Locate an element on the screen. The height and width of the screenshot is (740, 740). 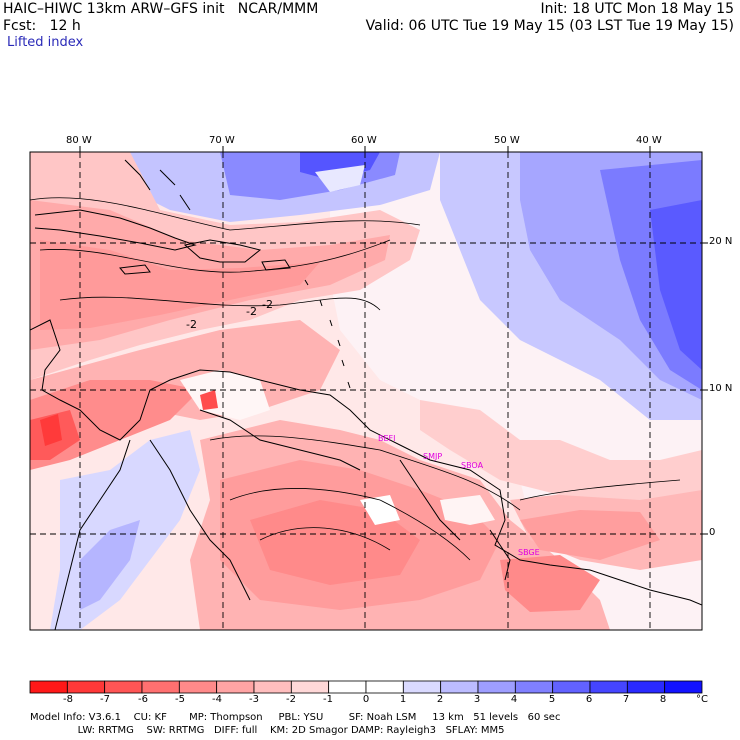
colorbar-label: 3 is located at coordinates (477, 699).